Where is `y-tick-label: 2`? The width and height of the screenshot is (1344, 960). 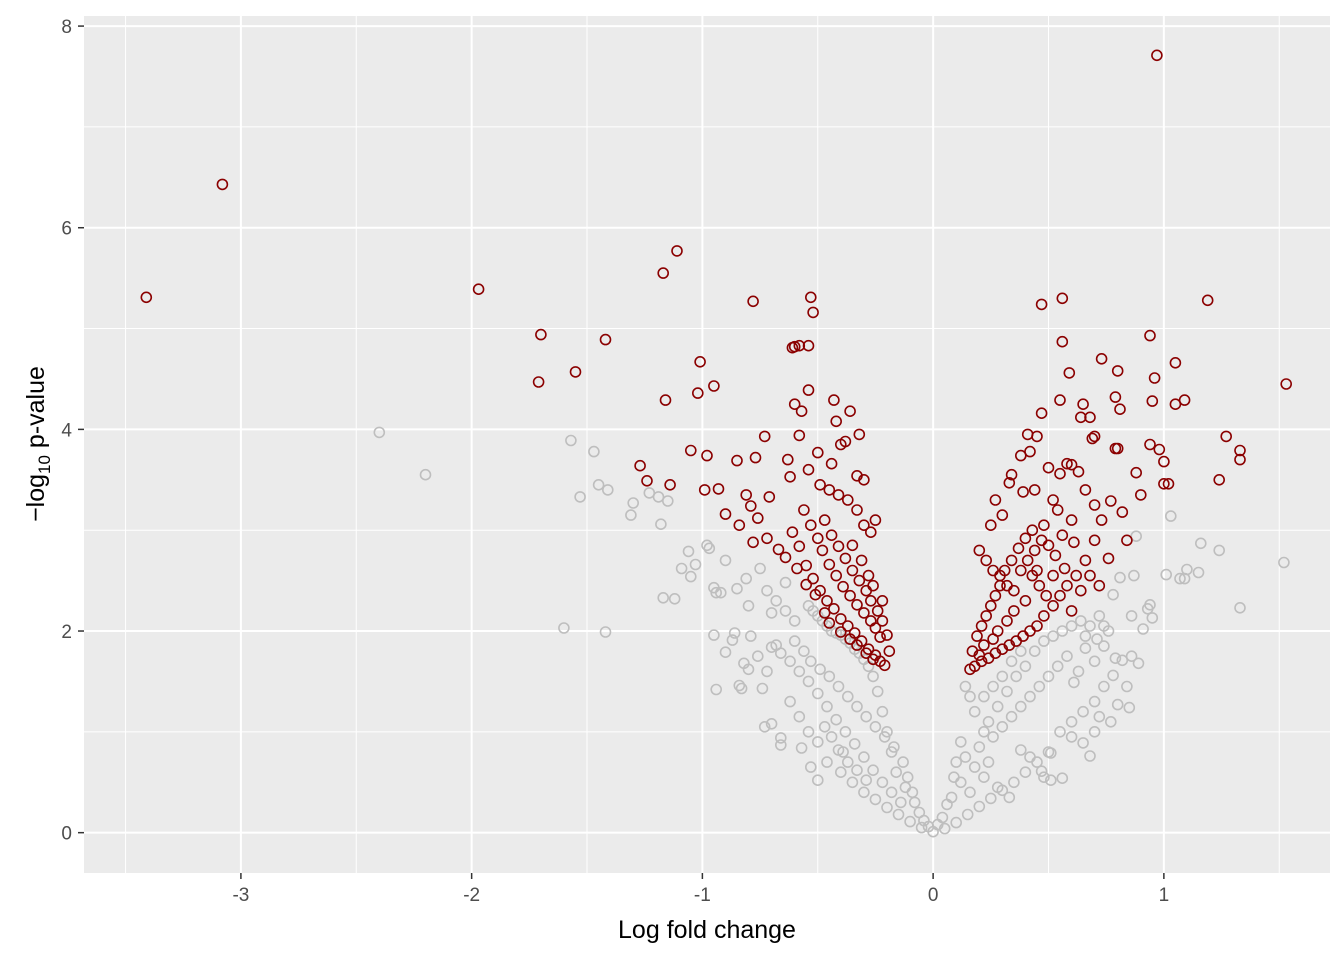 y-tick-label: 2 is located at coordinates (66, 632).